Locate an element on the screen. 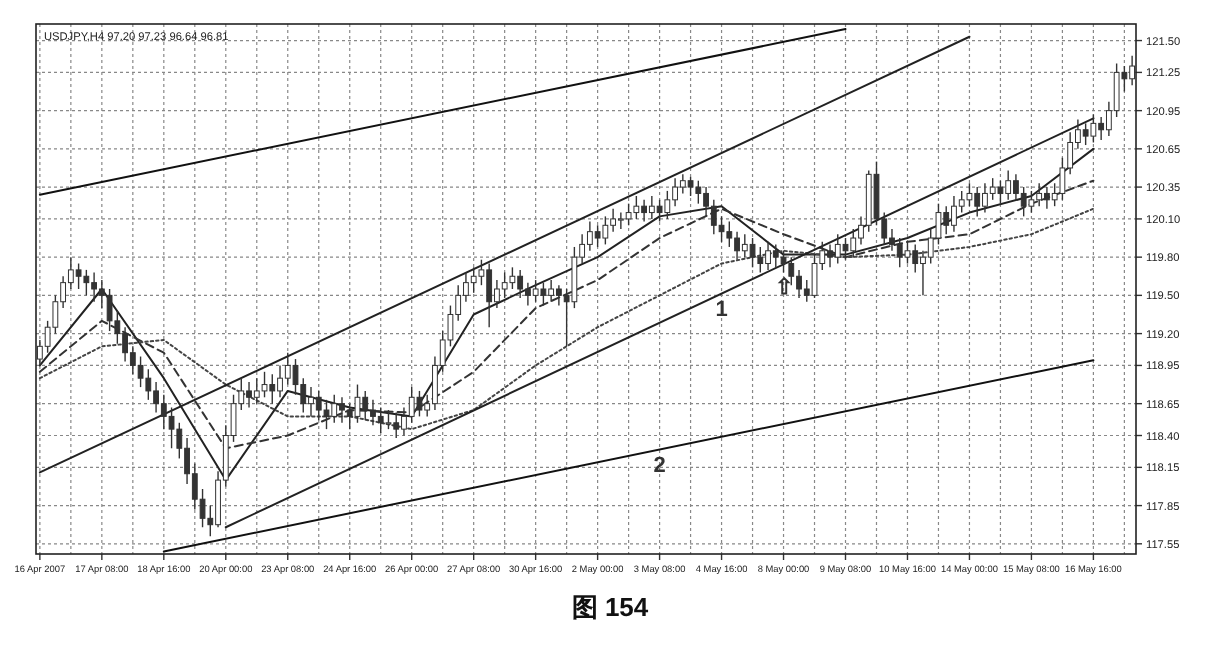 The image size is (1220, 660). annotation: 1 is located at coordinates (721, 310).